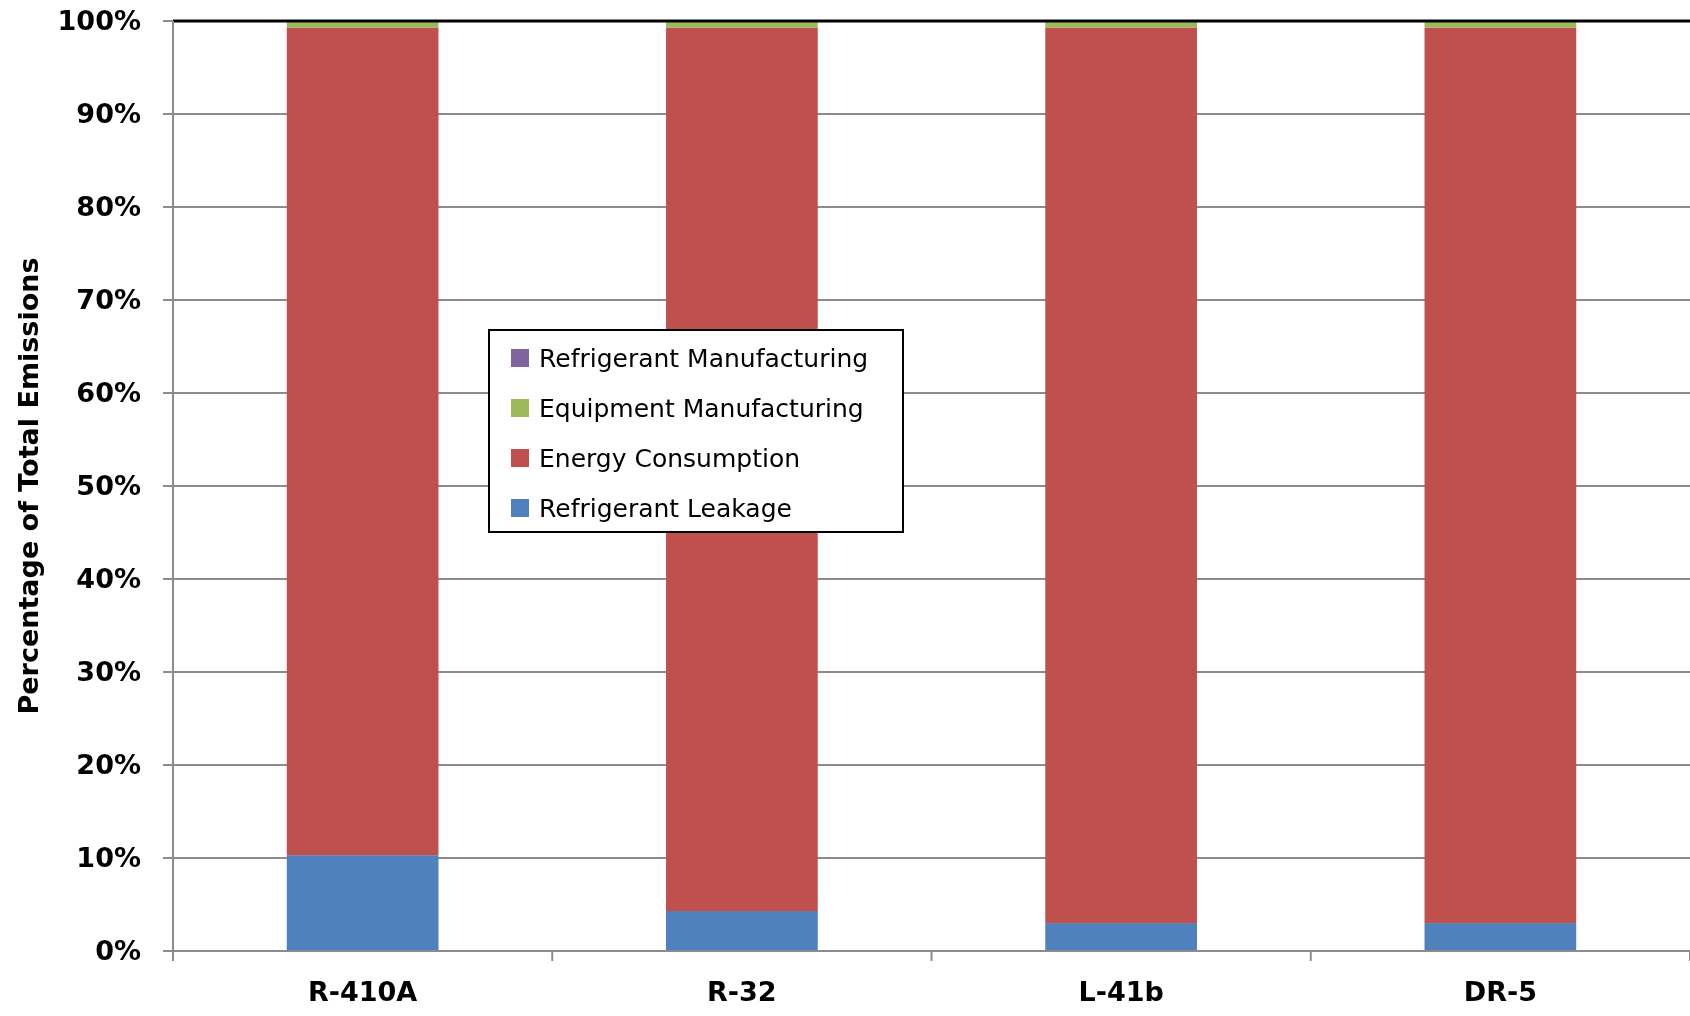 The image size is (1690, 1016). I want to click on y-tick-label: 0%, so click(118, 951).